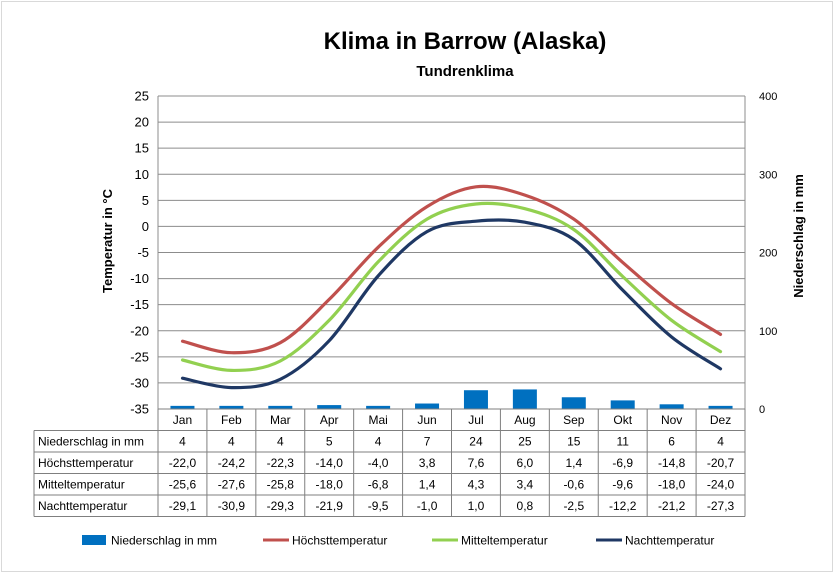 This screenshot has width=836, height=575. What do you see at coordinates (183, 506) in the screenshot?
I see `table-cell: -29,1` at bounding box center [183, 506].